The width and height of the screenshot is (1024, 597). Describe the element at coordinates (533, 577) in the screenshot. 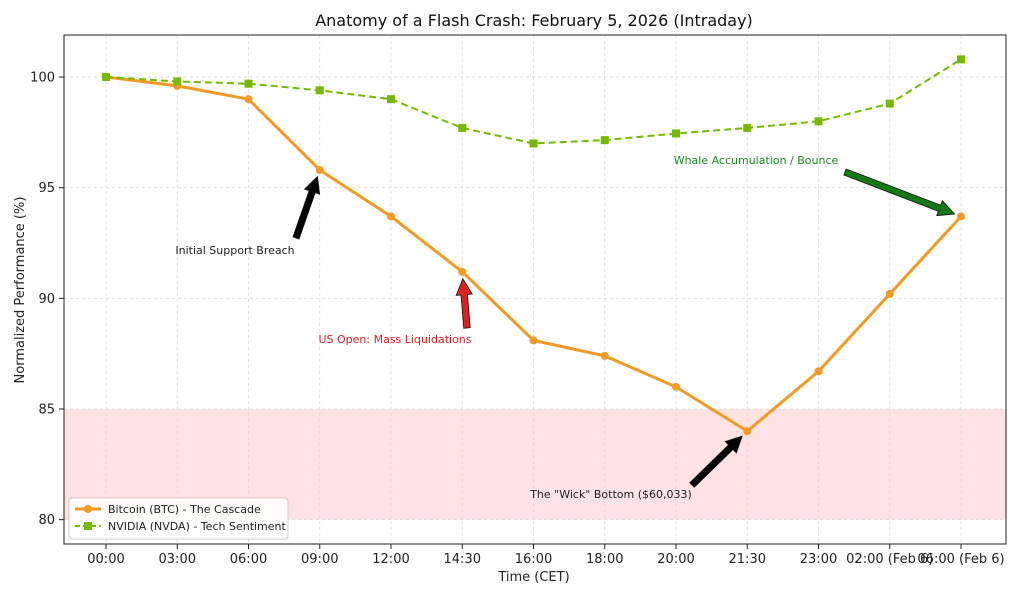

I see `x-axis-label: Time (CET)` at that location.